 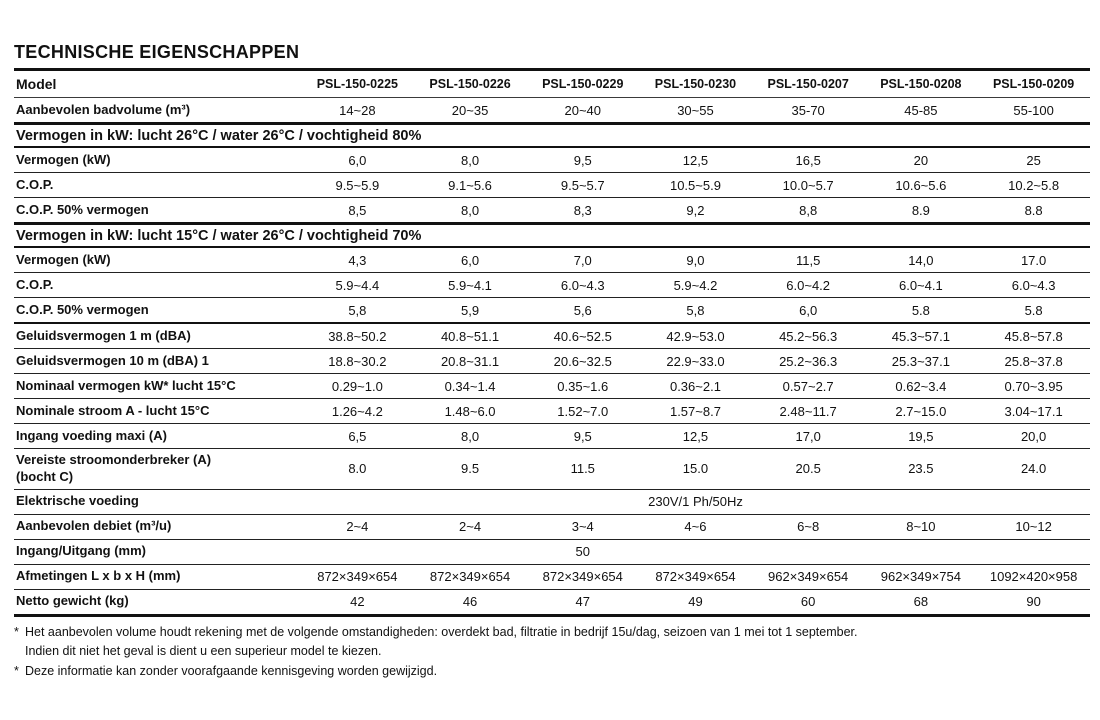 I want to click on row-label: Elektrische voeding, so click(x=157, y=502).